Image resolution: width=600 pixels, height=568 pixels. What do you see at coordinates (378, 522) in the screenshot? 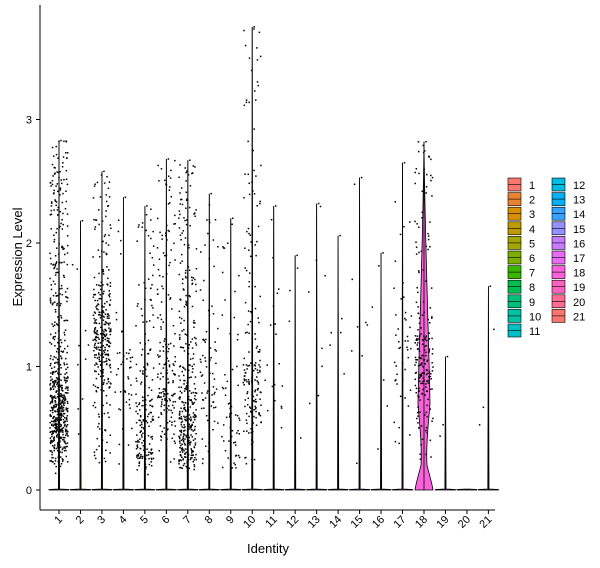
I see `x-tick-label: 16` at bounding box center [378, 522].